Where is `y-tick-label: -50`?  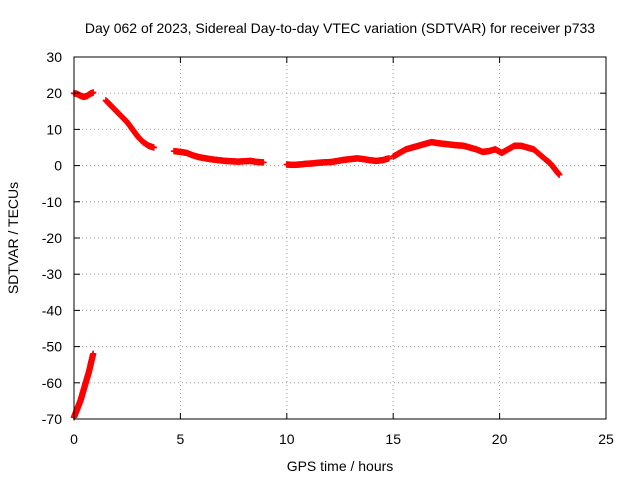 y-tick-label: -50 is located at coordinates (52, 347).